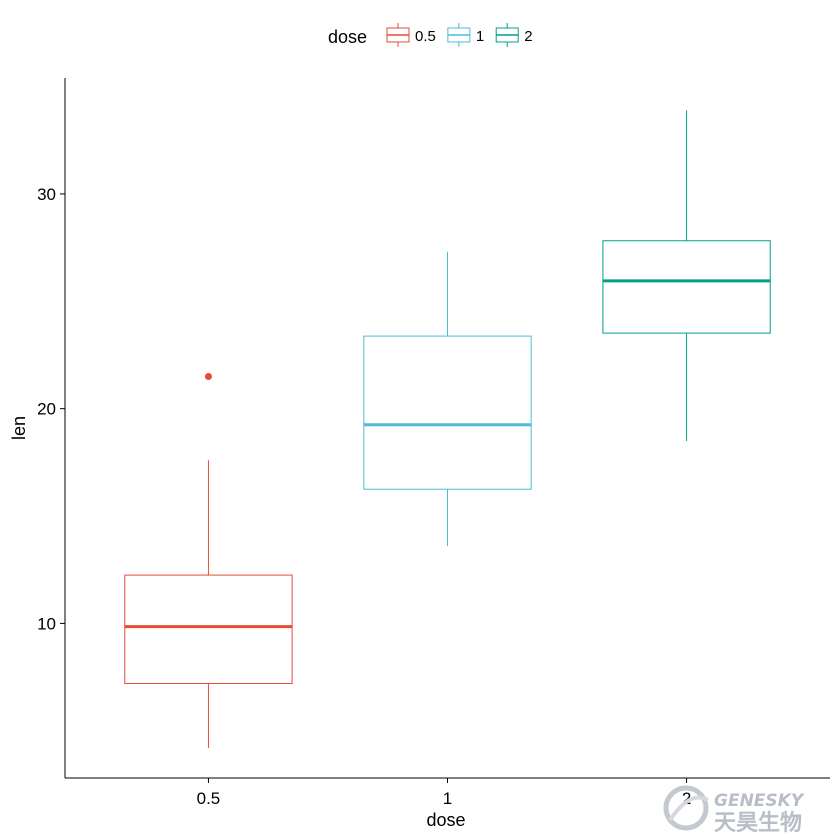  I want to click on legend-title: dose, so click(347, 37).